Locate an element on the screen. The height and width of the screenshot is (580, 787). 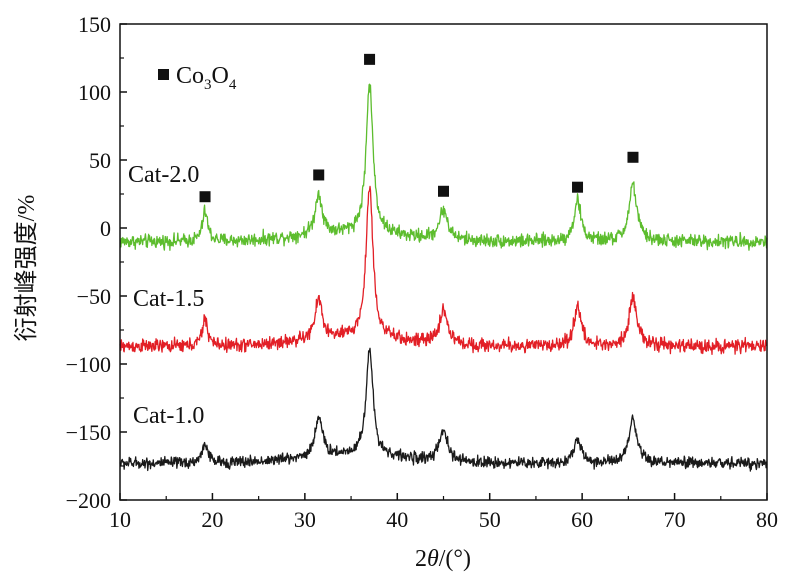
x-tick-label: 50 is located at coordinates (490, 519).